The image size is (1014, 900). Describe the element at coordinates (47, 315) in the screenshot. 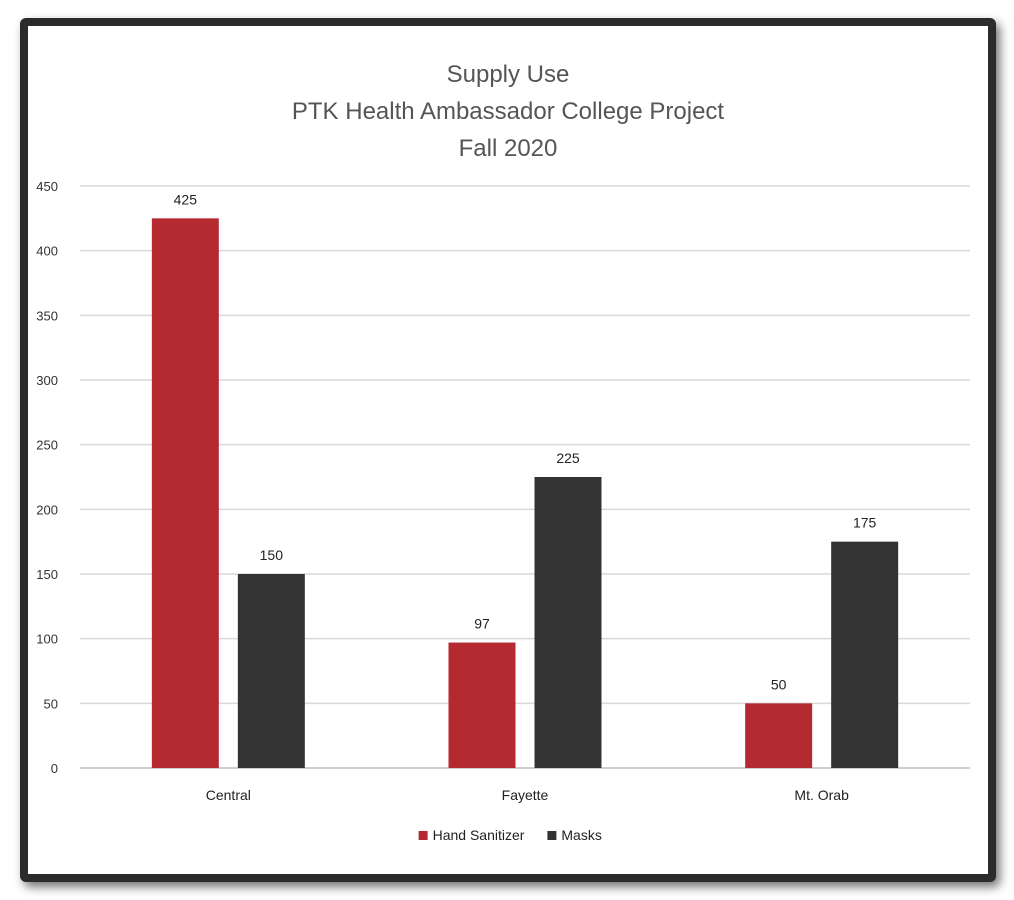

I see `y-tick-label-350: 350` at that location.